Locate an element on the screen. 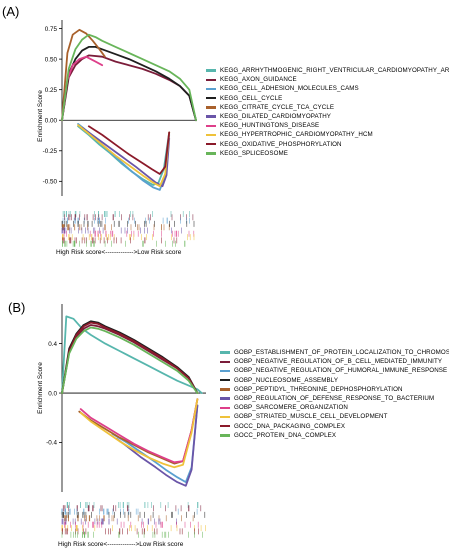  legend-entry-3: KEGG_CELL_ADHESION_MOLECULES_CAMS is located at coordinates (327, 88).